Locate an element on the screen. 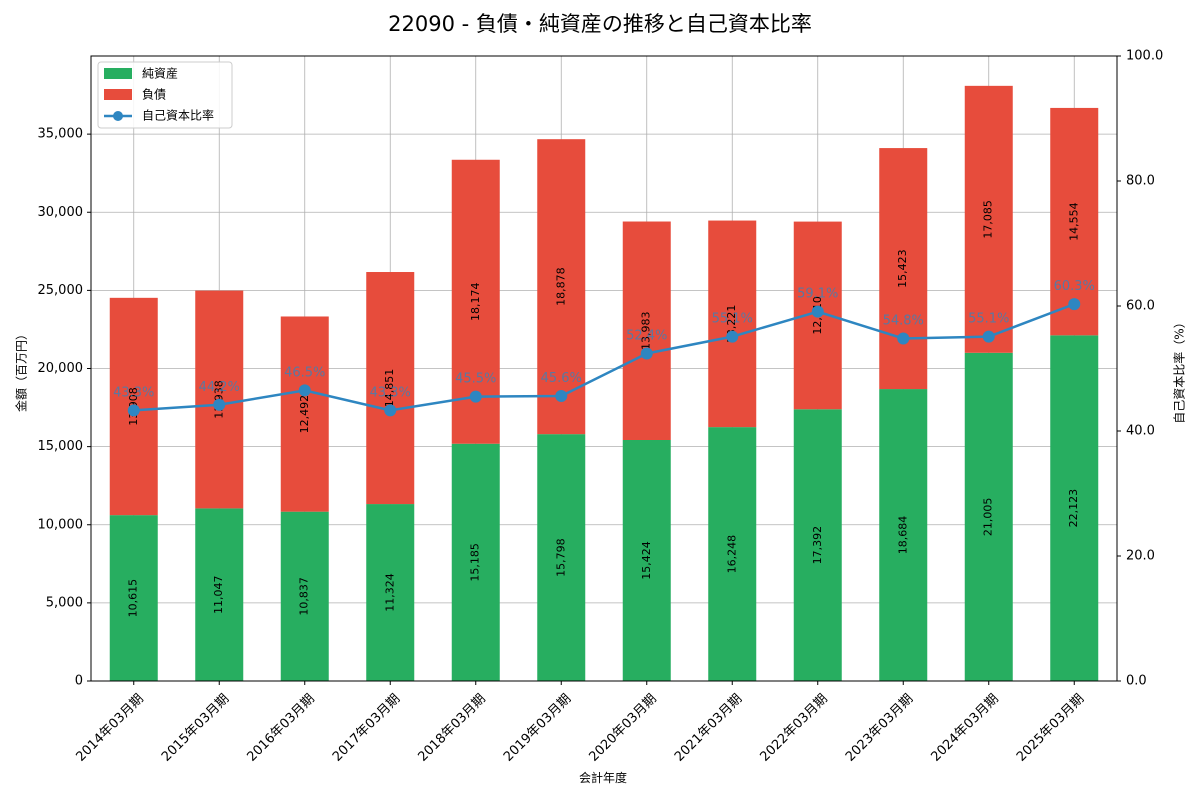  y-axis-label: 金額（百万円） is located at coordinates (21, 370).